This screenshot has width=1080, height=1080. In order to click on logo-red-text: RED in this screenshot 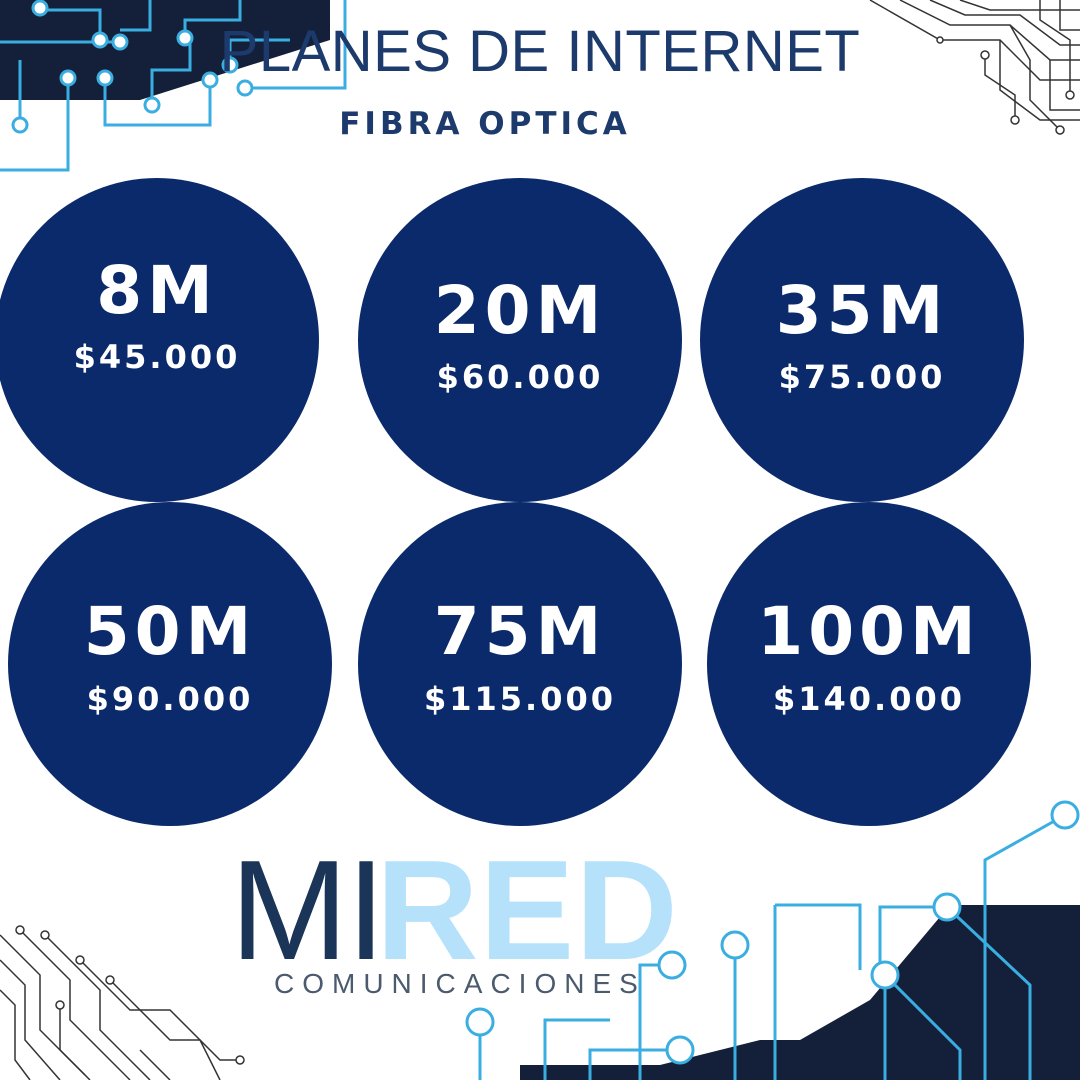, I will do `click(527, 910)`.